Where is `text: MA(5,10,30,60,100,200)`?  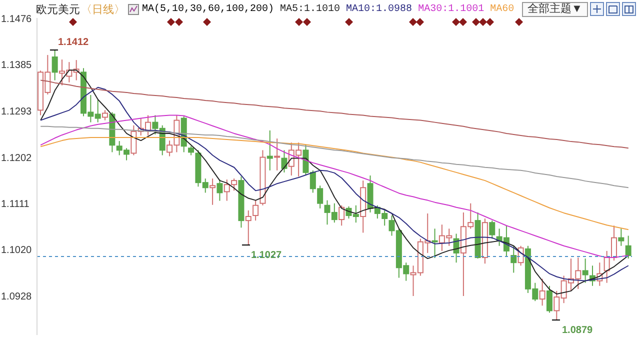
text: MA(5,10,30,60,100,200) is located at coordinates (208, 9).